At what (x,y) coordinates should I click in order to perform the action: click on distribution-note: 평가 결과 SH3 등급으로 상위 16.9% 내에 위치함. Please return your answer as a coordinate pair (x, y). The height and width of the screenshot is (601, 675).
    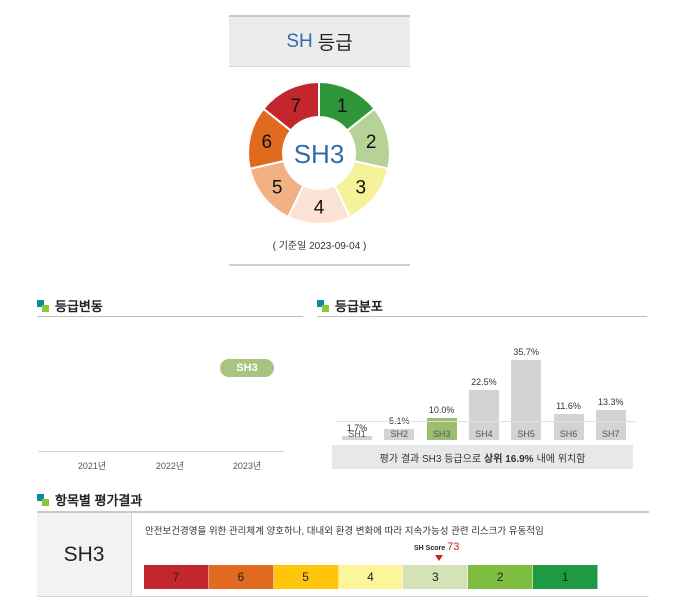
    Looking at the image, I should click on (482, 457).